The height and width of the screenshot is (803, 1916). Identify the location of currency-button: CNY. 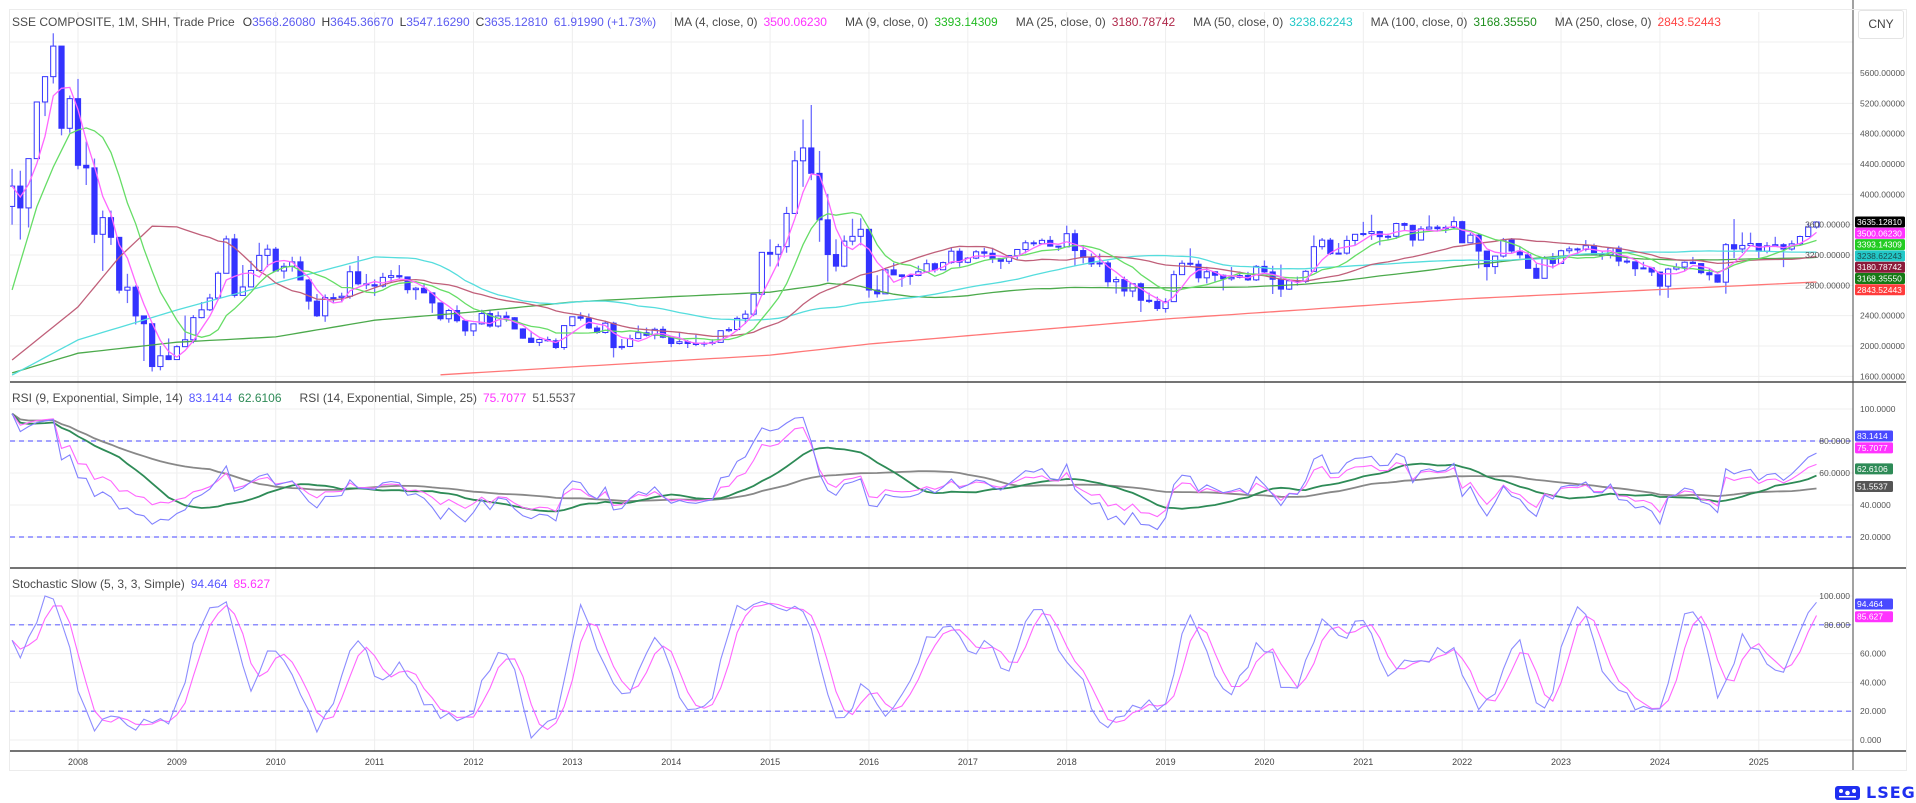
(1881, 24).